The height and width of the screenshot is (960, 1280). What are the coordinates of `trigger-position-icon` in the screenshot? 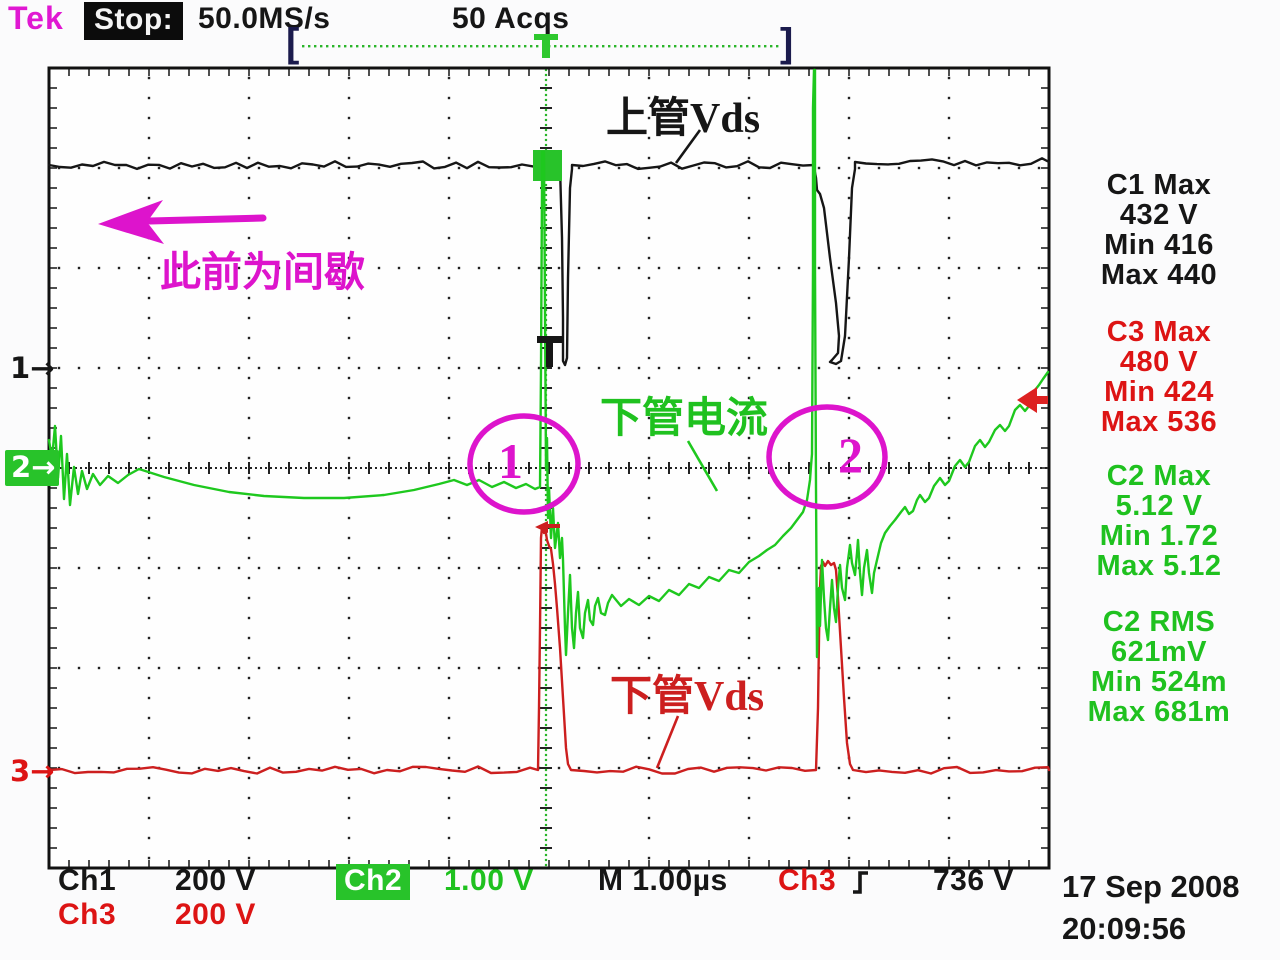 It's located at (546, 46).